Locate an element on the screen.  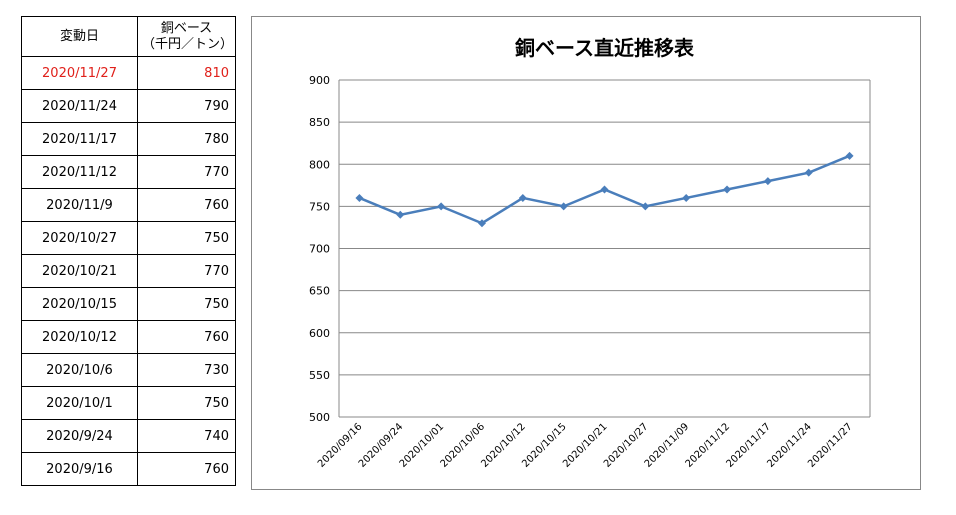
cell-date: 2020/10/1 is located at coordinates (79, 403).